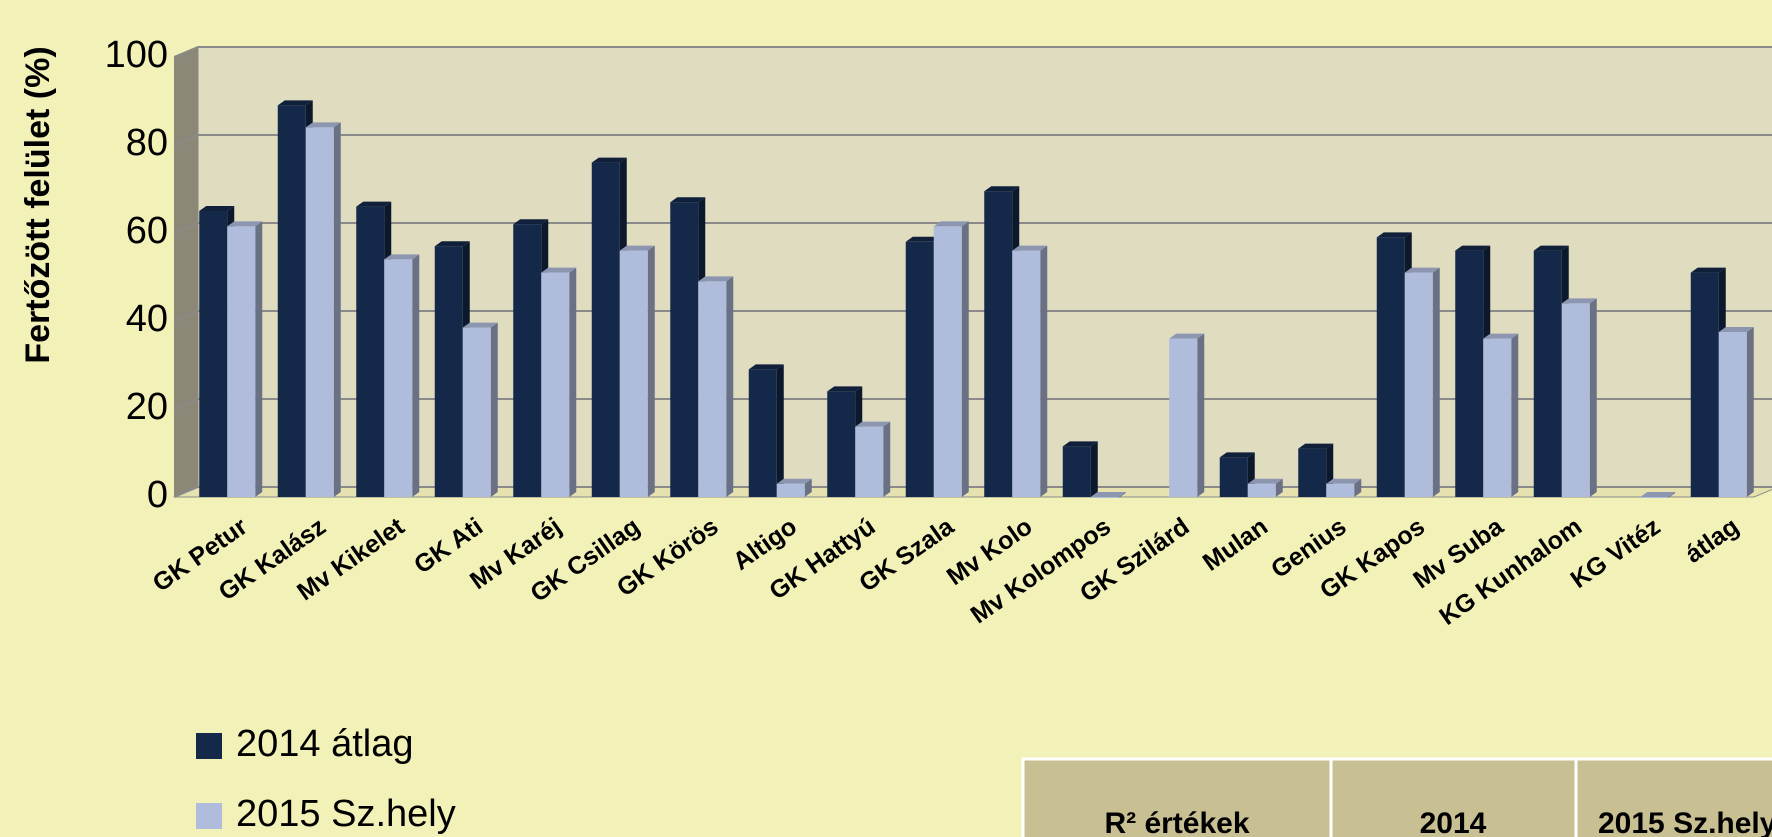 The height and width of the screenshot is (837, 1772). I want to click on legend-swatch, so click(209, 816).